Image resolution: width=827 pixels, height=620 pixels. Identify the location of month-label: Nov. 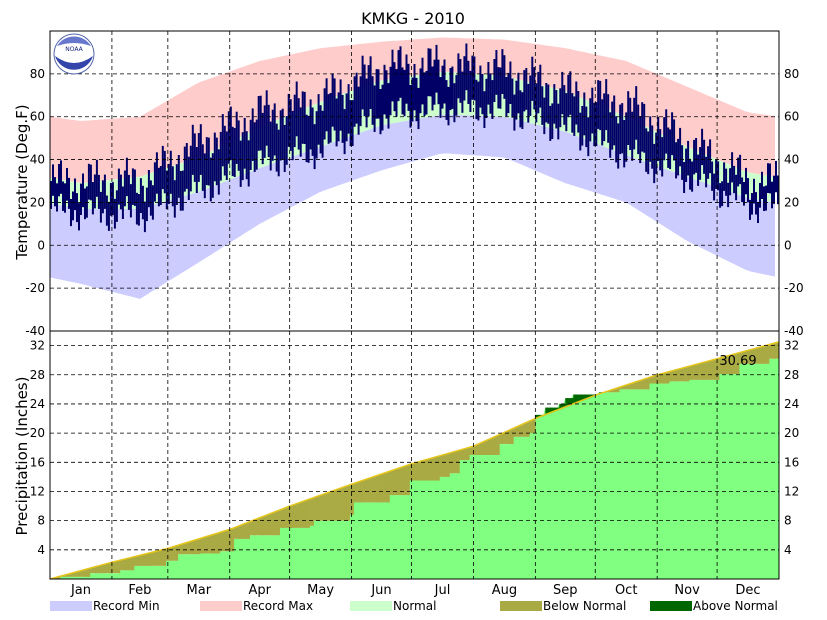
(687, 590).